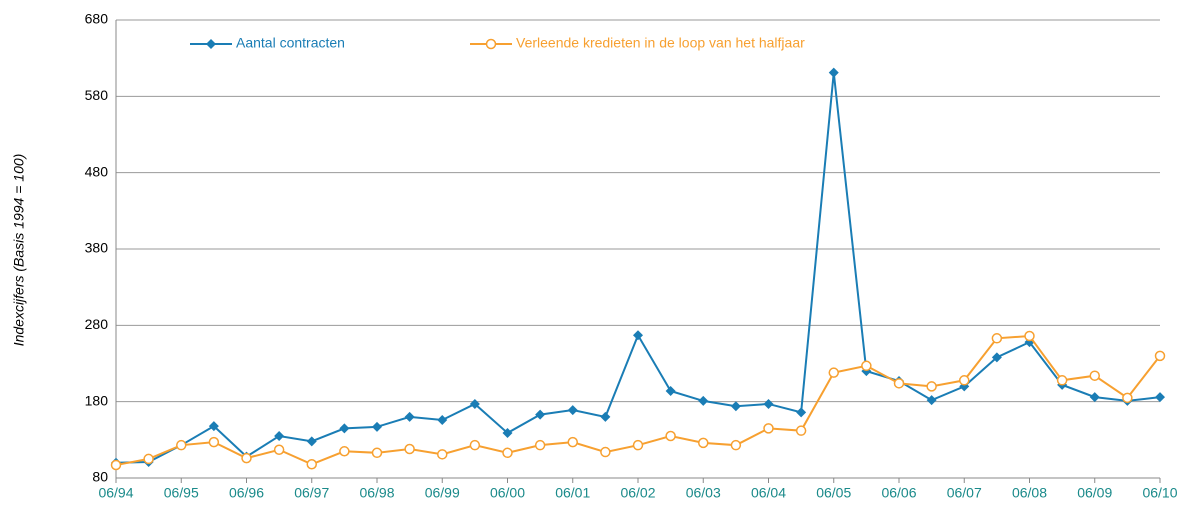 Image resolution: width=1177 pixels, height=512 pixels. I want to click on x-tick-label: 06/10, so click(1159, 493).